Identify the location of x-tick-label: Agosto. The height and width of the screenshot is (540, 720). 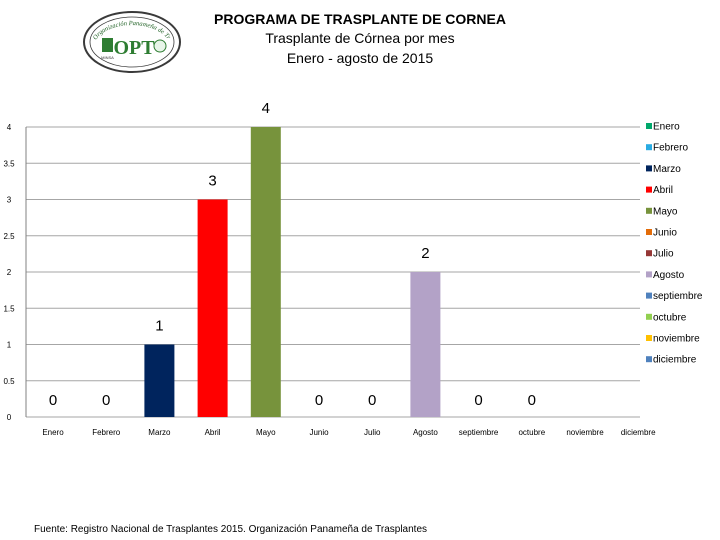
(425, 432).